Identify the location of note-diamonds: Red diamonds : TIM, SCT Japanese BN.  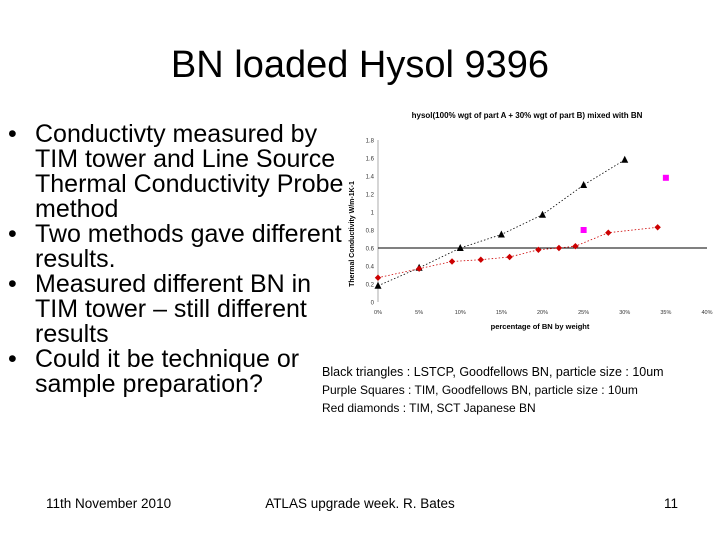
(429, 408).